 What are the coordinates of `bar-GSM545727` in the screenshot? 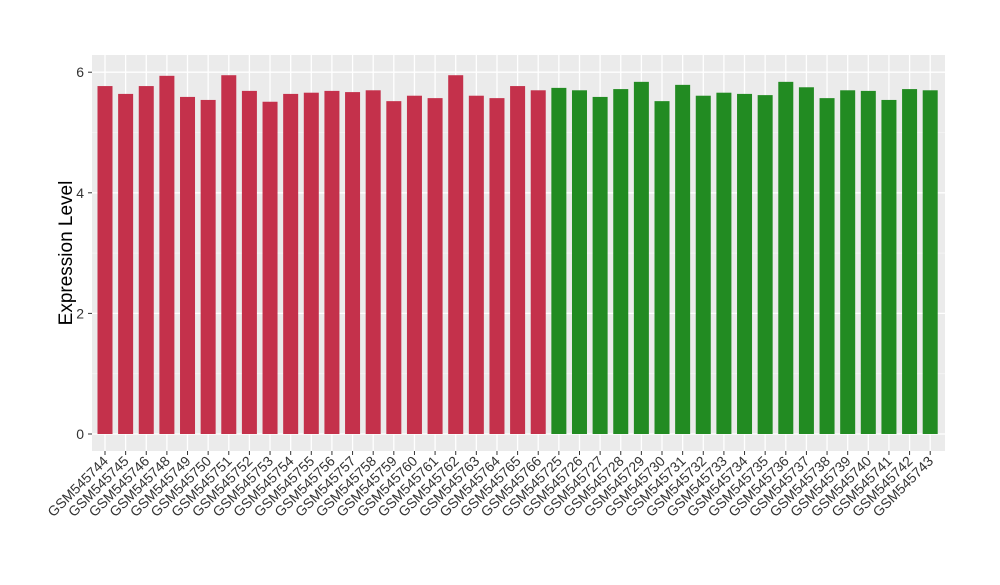 It's located at (600, 265).